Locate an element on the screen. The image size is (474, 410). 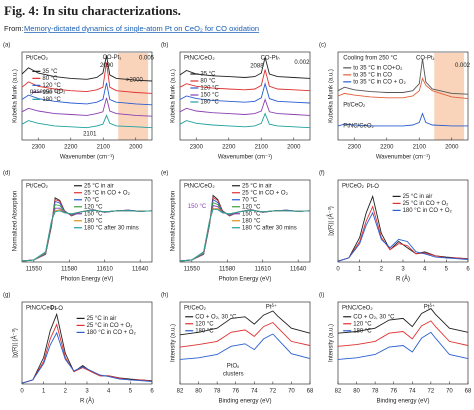
x-tick-label: 2000 is located at coordinates (452, 148).